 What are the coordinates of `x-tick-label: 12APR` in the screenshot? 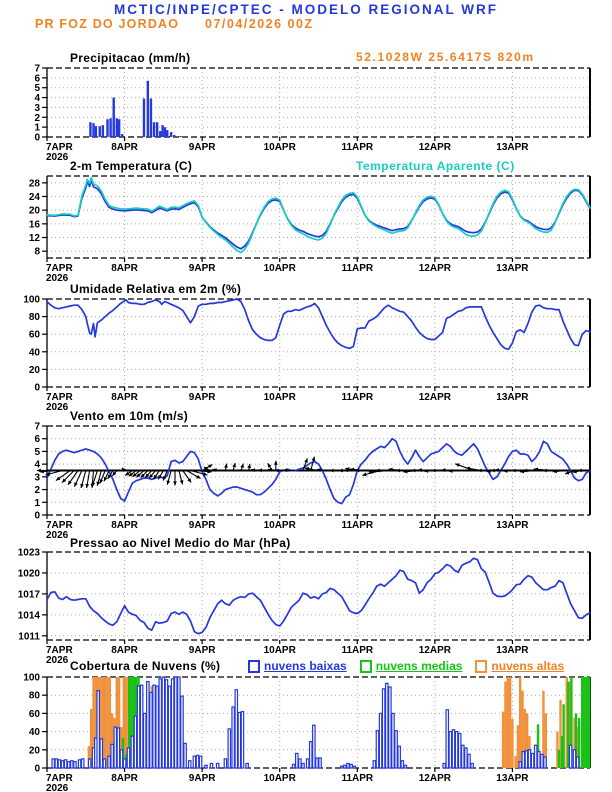 It's located at (435, 778).